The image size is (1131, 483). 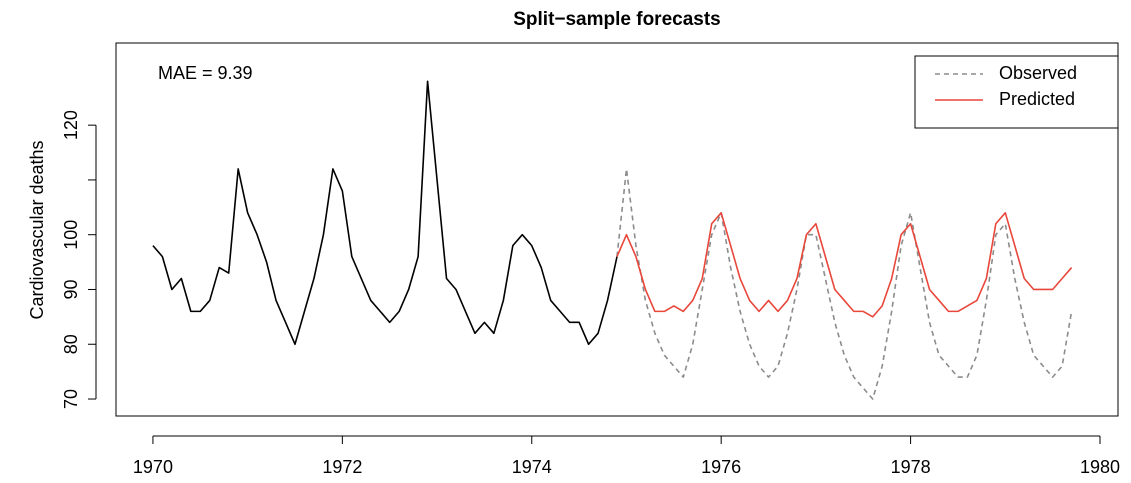 What do you see at coordinates (911, 467) in the screenshot?
I see `x-tick-label: 1978` at bounding box center [911, 467].